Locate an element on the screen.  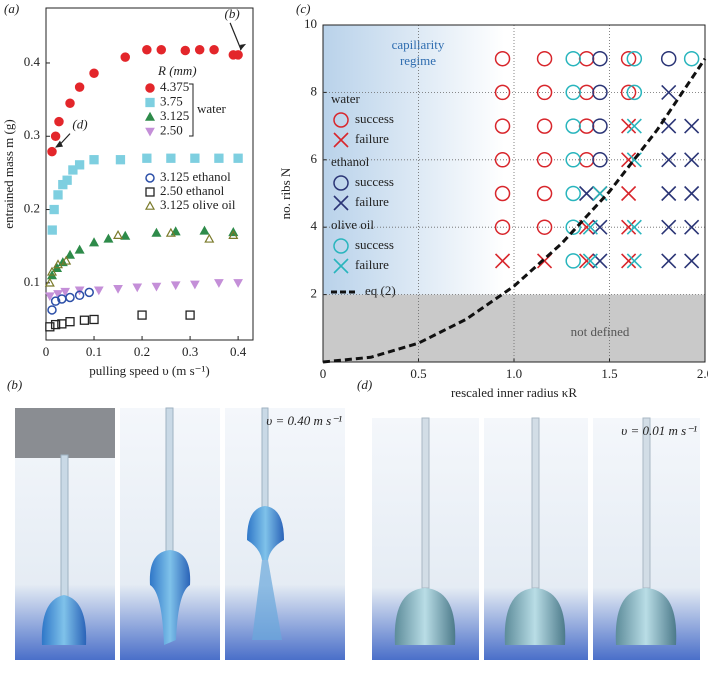
legend-label: 3.125 ethanol is located at coordinates (195, 176).